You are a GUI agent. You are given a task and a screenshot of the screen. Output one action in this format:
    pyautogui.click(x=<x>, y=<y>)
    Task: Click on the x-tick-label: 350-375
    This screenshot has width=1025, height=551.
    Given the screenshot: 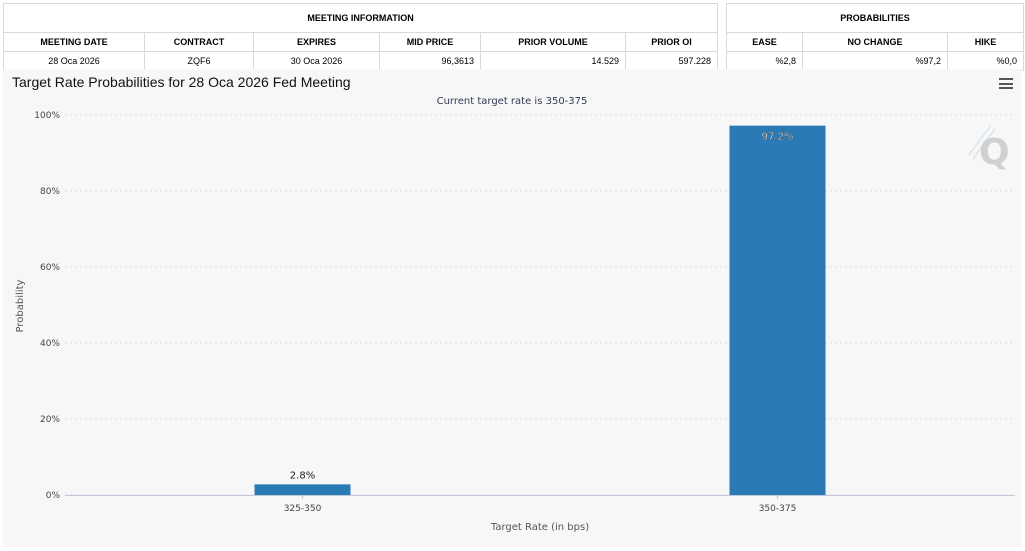 What is the action you would take?
    pyautogui.click(x=778, y=509)
    